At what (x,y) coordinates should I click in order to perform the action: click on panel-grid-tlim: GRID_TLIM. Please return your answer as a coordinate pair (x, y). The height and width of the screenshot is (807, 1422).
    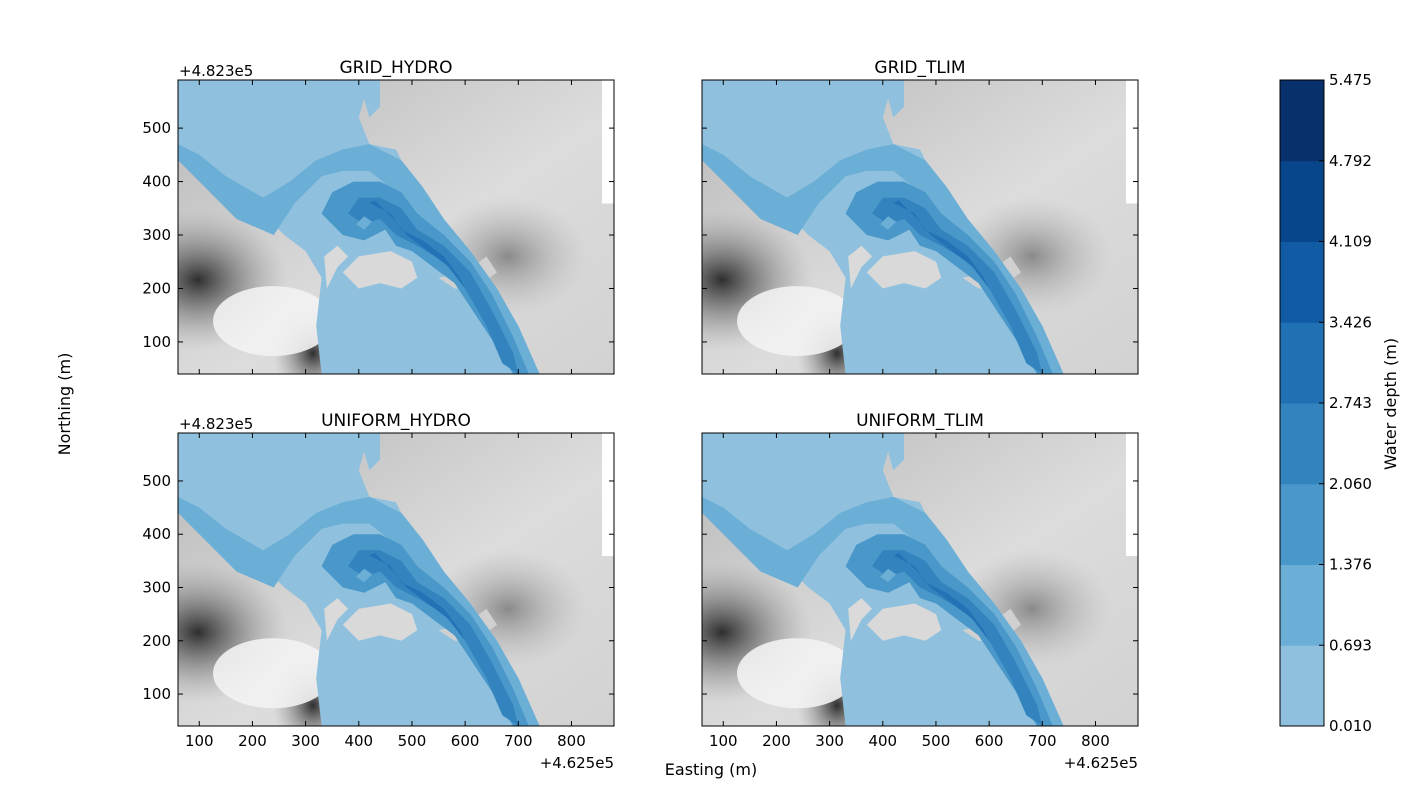
    Looking at the image, I should click on (920, 216).